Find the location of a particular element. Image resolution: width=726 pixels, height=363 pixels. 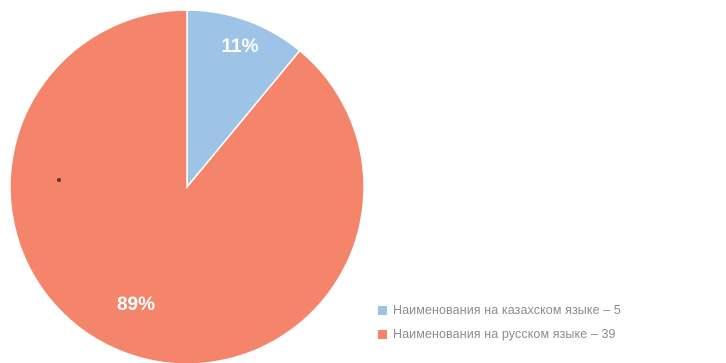

legend-item-russian: Наименования на русском языке – 39 is located at coordinates (552, 334).